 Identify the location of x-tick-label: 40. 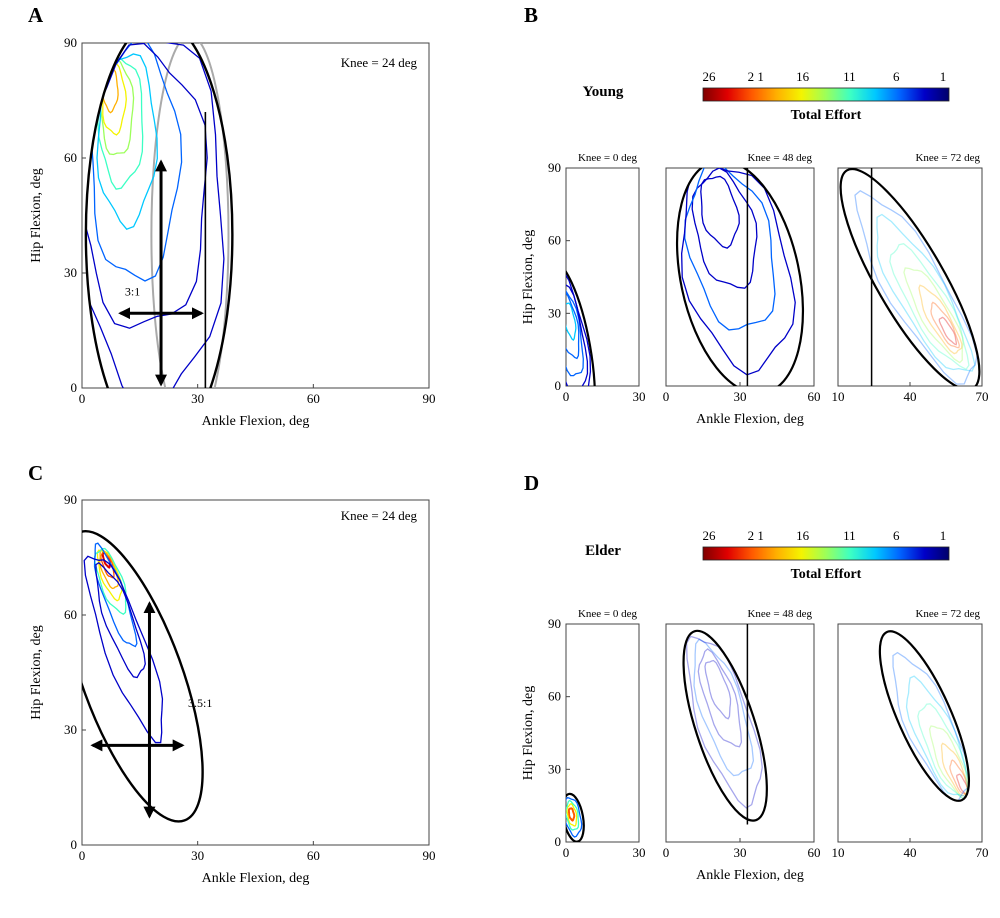
(910, 852).